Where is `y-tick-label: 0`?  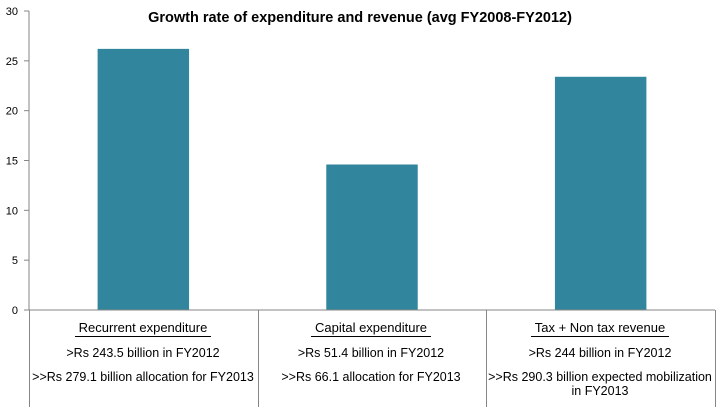 y-tick-label: 0 is located at coordinates (15, 311).